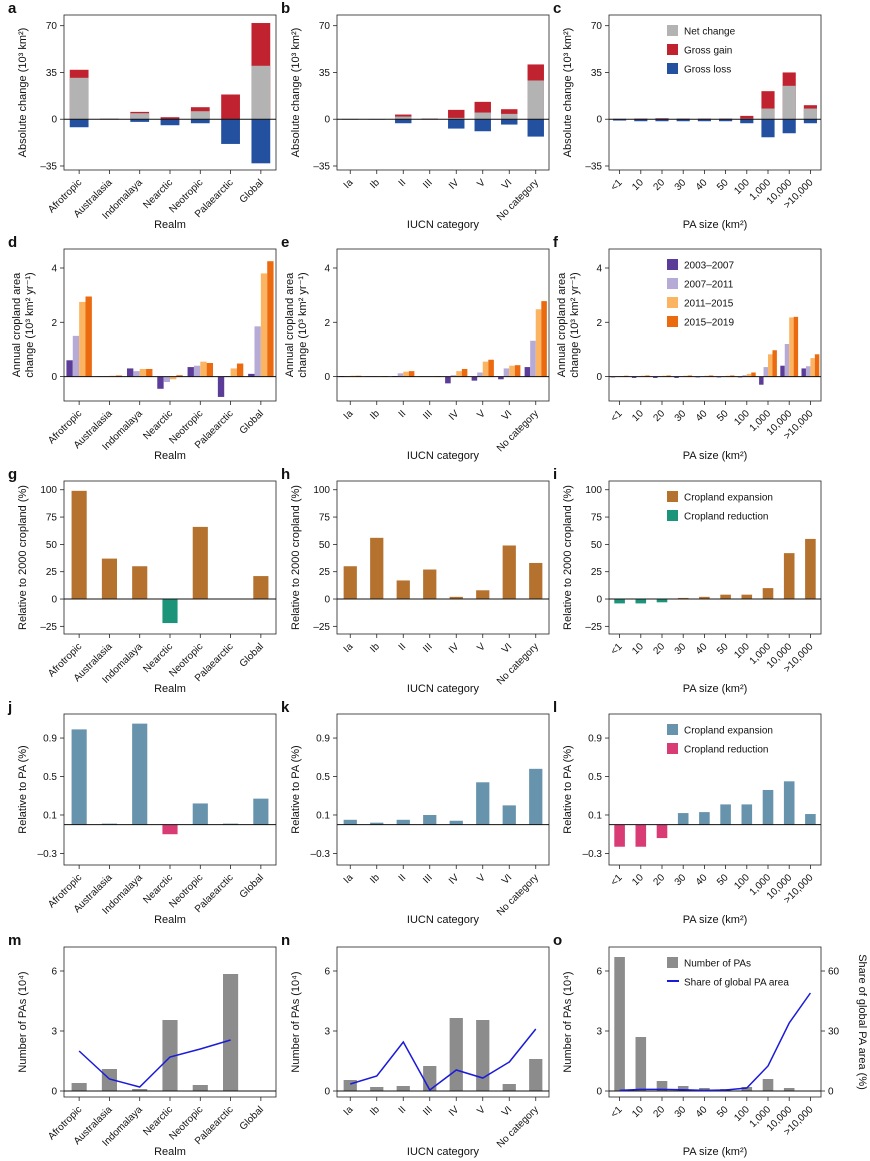 This screenshot has height=1161, width=870. I want to click on x-tick-label: 50, so click(723, 416).